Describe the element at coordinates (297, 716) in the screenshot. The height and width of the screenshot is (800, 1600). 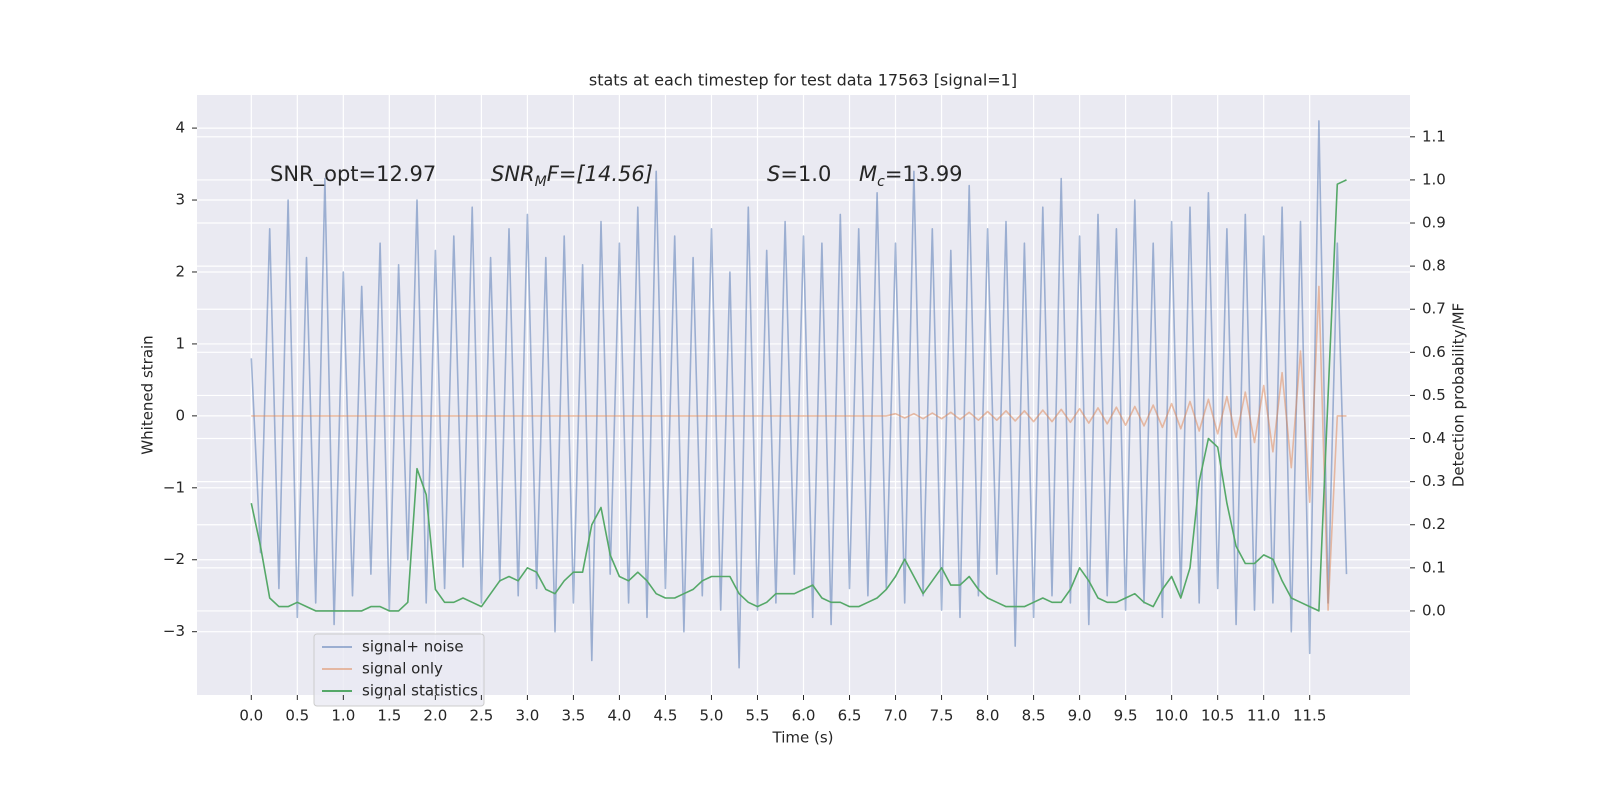
I see `x-tick-label: 0.5` at that location.